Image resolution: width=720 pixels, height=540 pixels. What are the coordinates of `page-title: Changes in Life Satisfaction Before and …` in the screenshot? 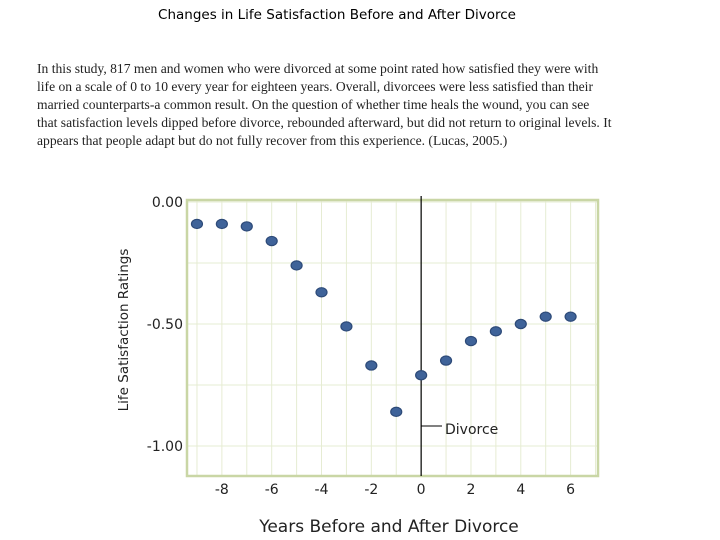 It's located at (337, 15).